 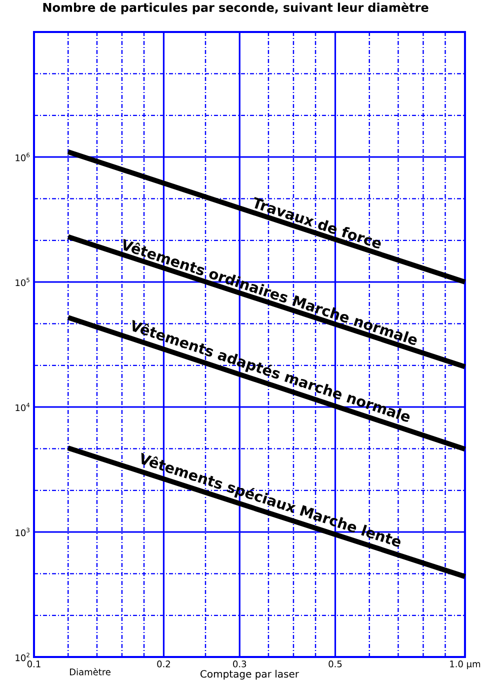 I want to click on y-tick-label: 10$^{4}$, so click(x=23, y=407).